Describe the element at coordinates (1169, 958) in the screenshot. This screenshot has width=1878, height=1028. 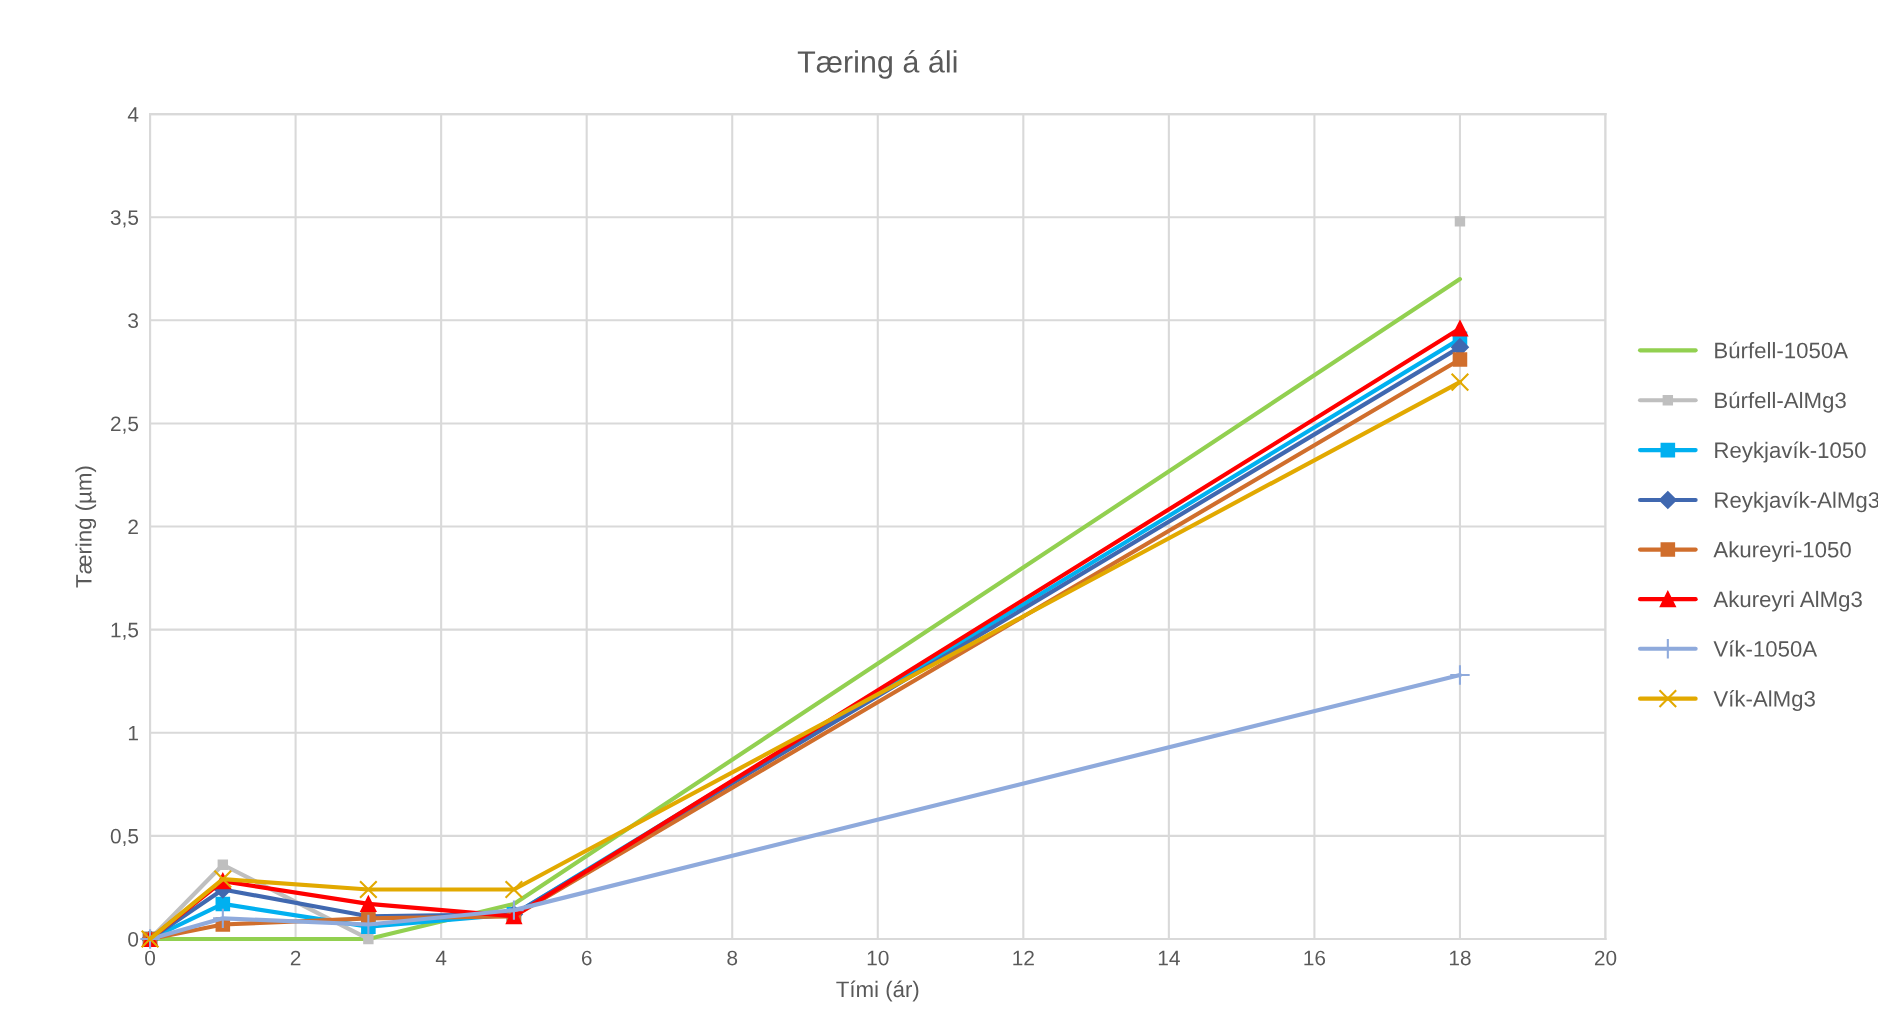
I see `x-tick-label: 14` at that location.